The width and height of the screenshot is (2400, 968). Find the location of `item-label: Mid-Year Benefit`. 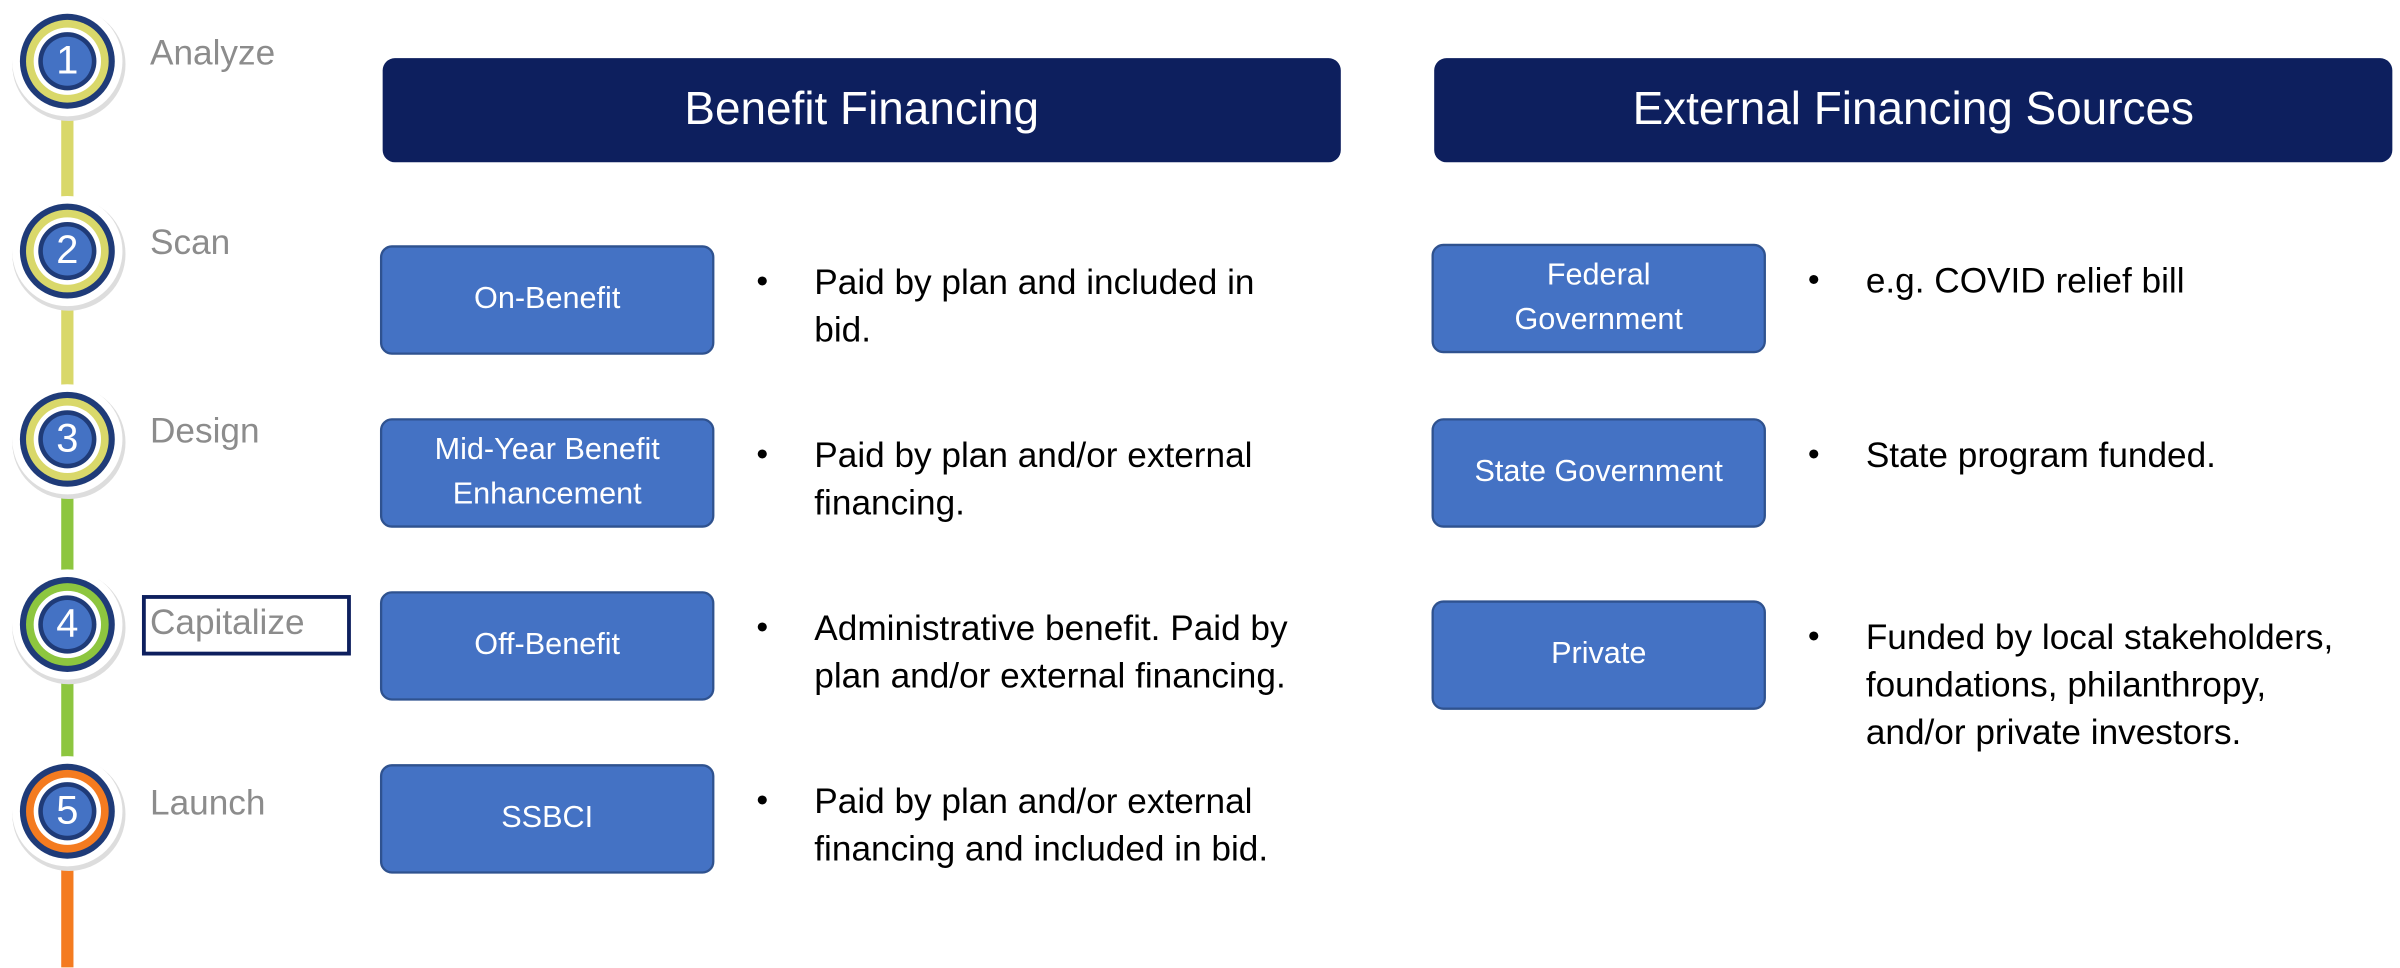

item-label: Mid-Year Benefit is located at coordinates (548, 449).